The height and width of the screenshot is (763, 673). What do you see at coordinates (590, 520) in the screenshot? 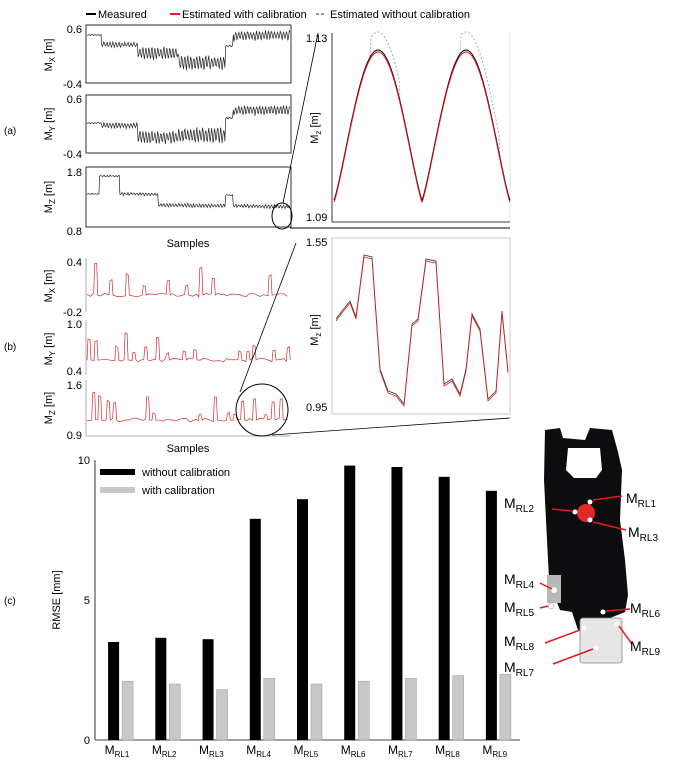
I see `marker-dot-rl3` at bounding box center [590, 520].